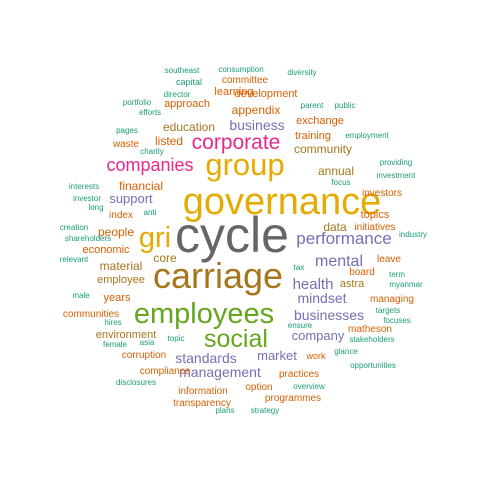 The width and height of the screenshot is (480, 480). What do you see at coordinates (256, 125) in the screenshot?
I see `word-business: business` at bounding box center [256, 125].